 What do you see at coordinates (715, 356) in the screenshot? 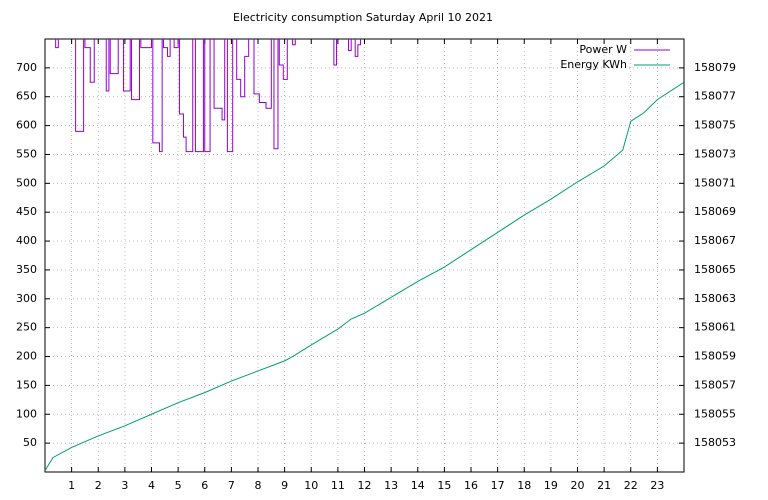
I see `y2-tick-label: 158059` at bounding box center [715, 356].